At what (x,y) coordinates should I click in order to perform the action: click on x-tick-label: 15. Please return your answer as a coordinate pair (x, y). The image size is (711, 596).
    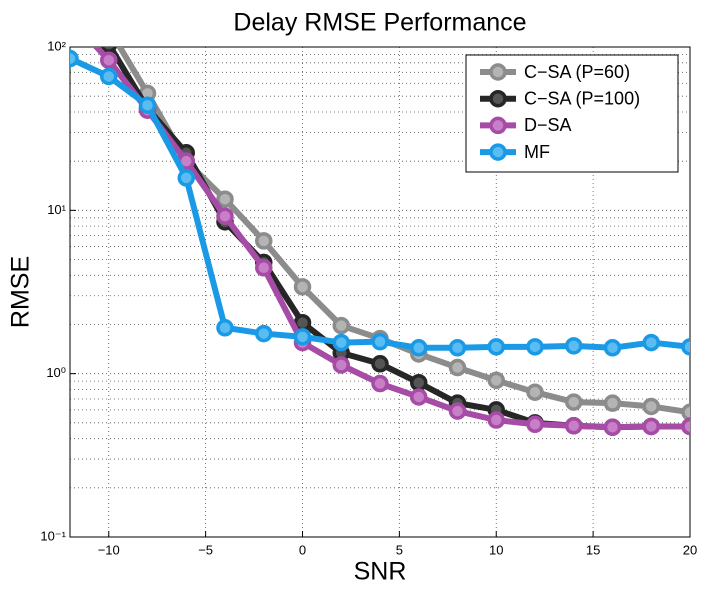
    Looking at the image, I should click on (593, 549).